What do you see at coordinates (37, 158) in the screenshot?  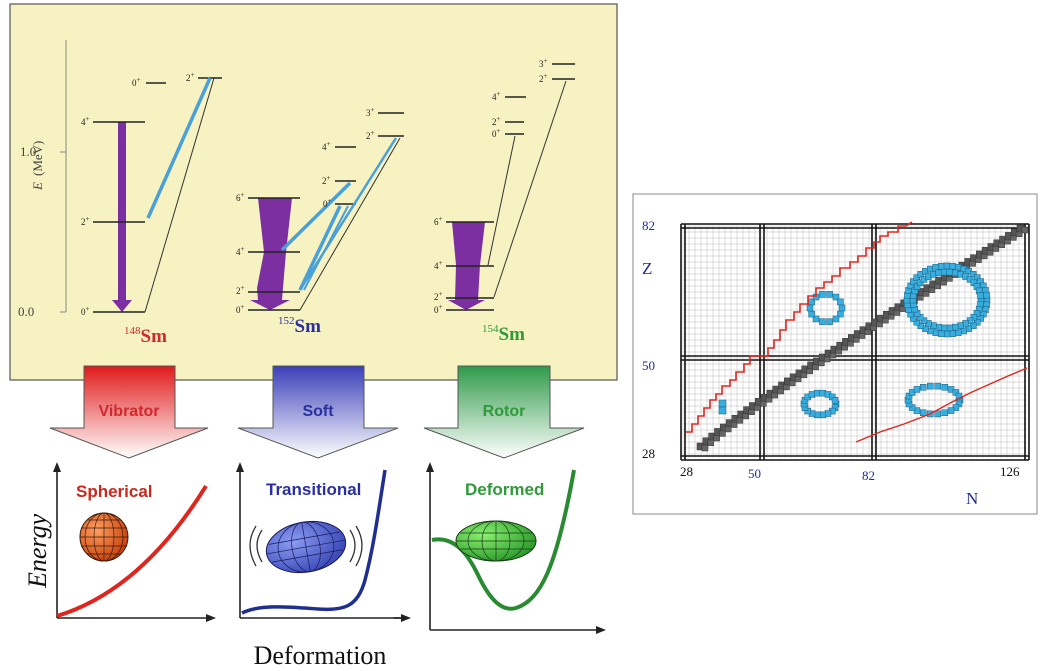 I see `energy-axis-unit: (MeV)` at bounding box center [37, 158].